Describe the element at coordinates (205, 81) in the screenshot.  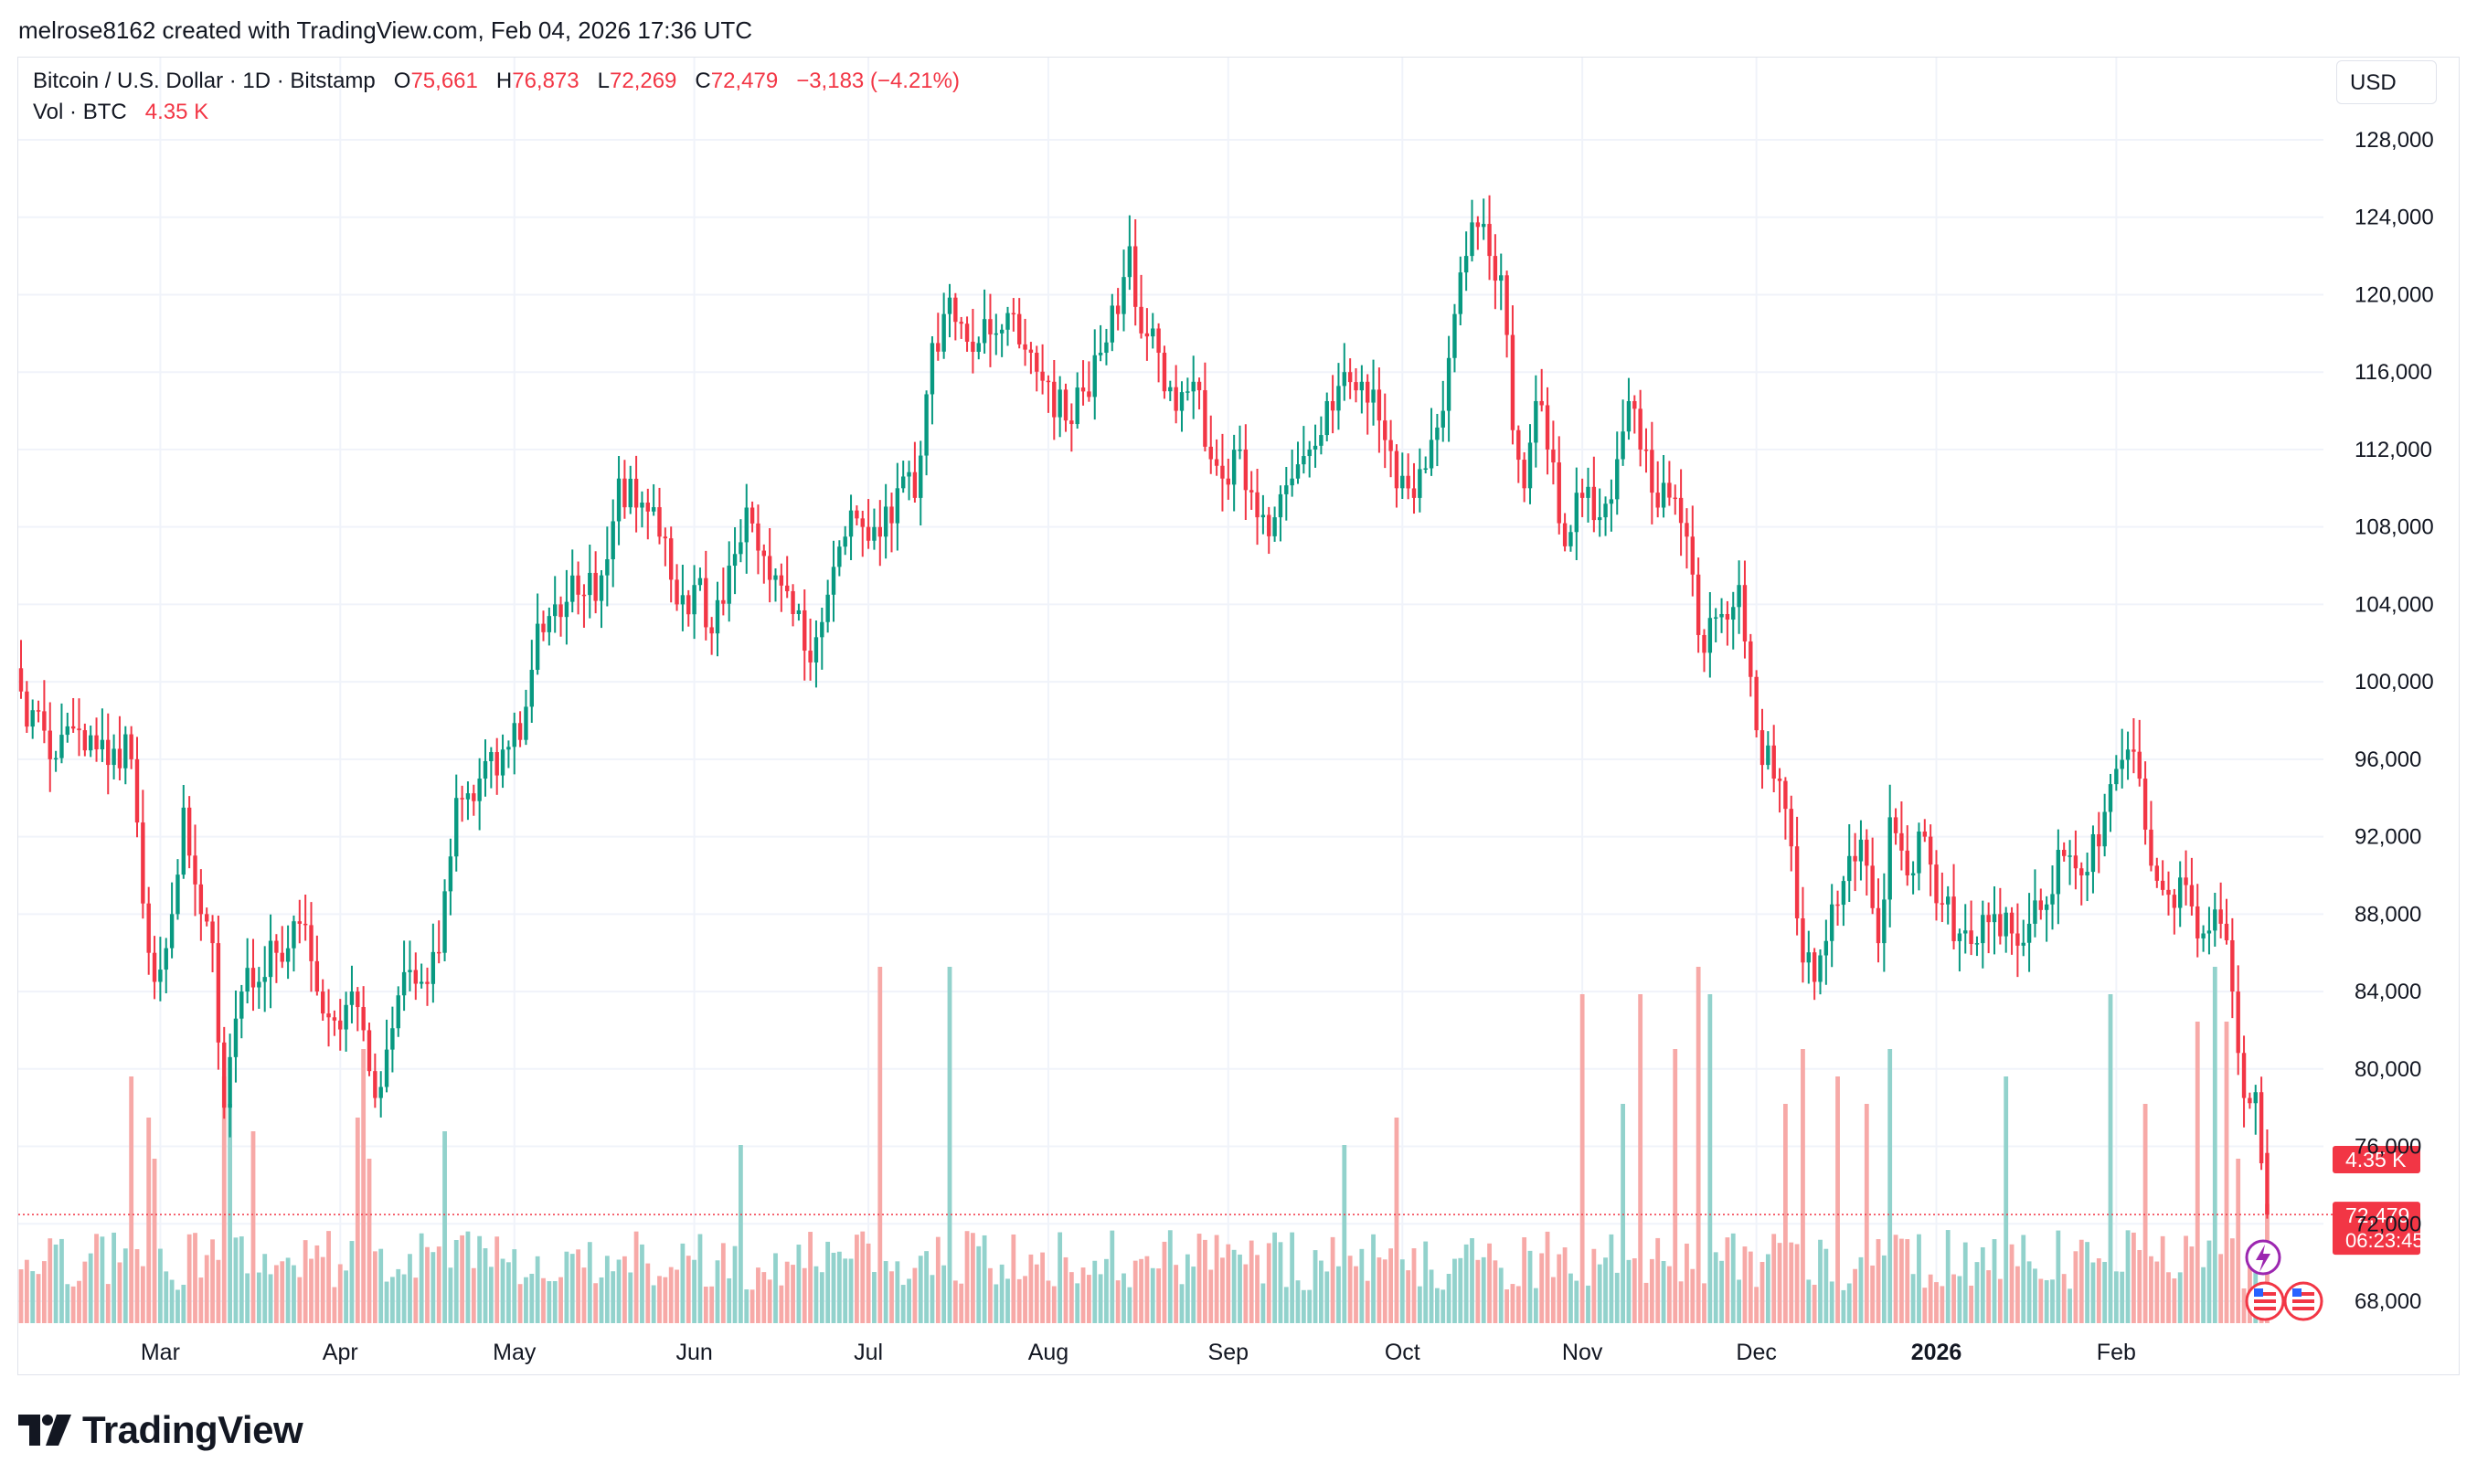
I see `symbol-title: Bitcoin / U.S. Dollar · 1D · Bitstamp` at that location.